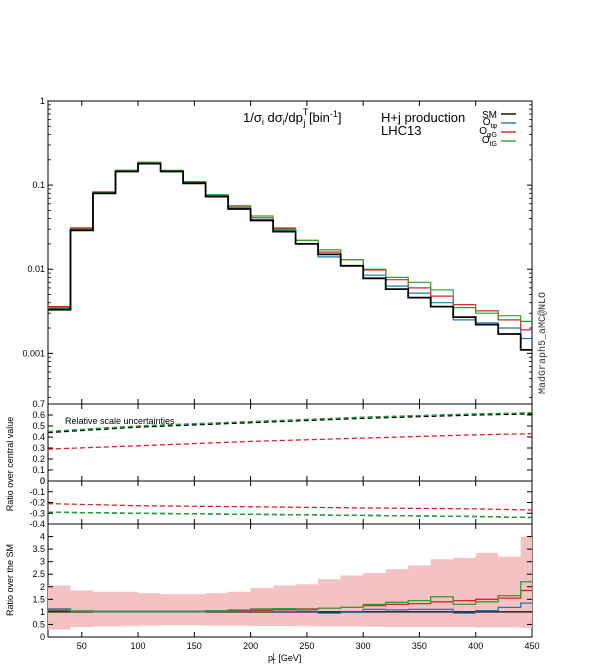 This screenshot has height=664, width=592. I want to click on xtick-label: 450, so click(531, 646).